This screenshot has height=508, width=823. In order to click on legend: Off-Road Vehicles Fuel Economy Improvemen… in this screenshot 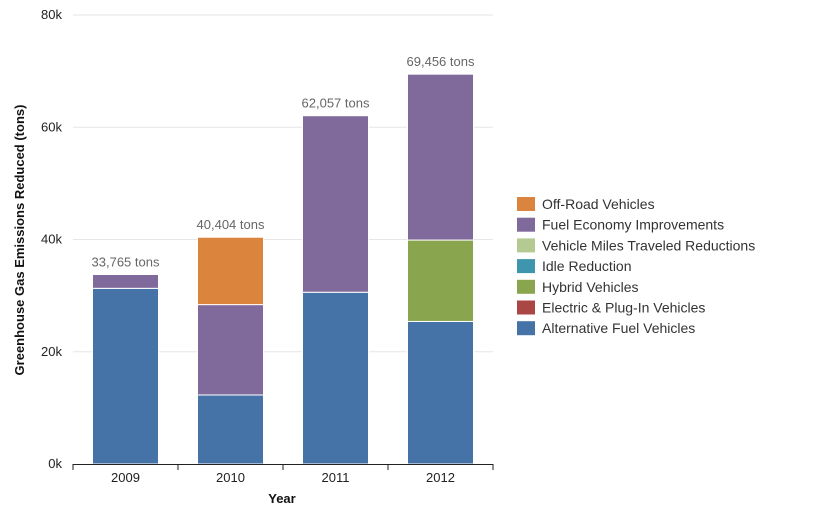, I will do `click(636, 266)`.